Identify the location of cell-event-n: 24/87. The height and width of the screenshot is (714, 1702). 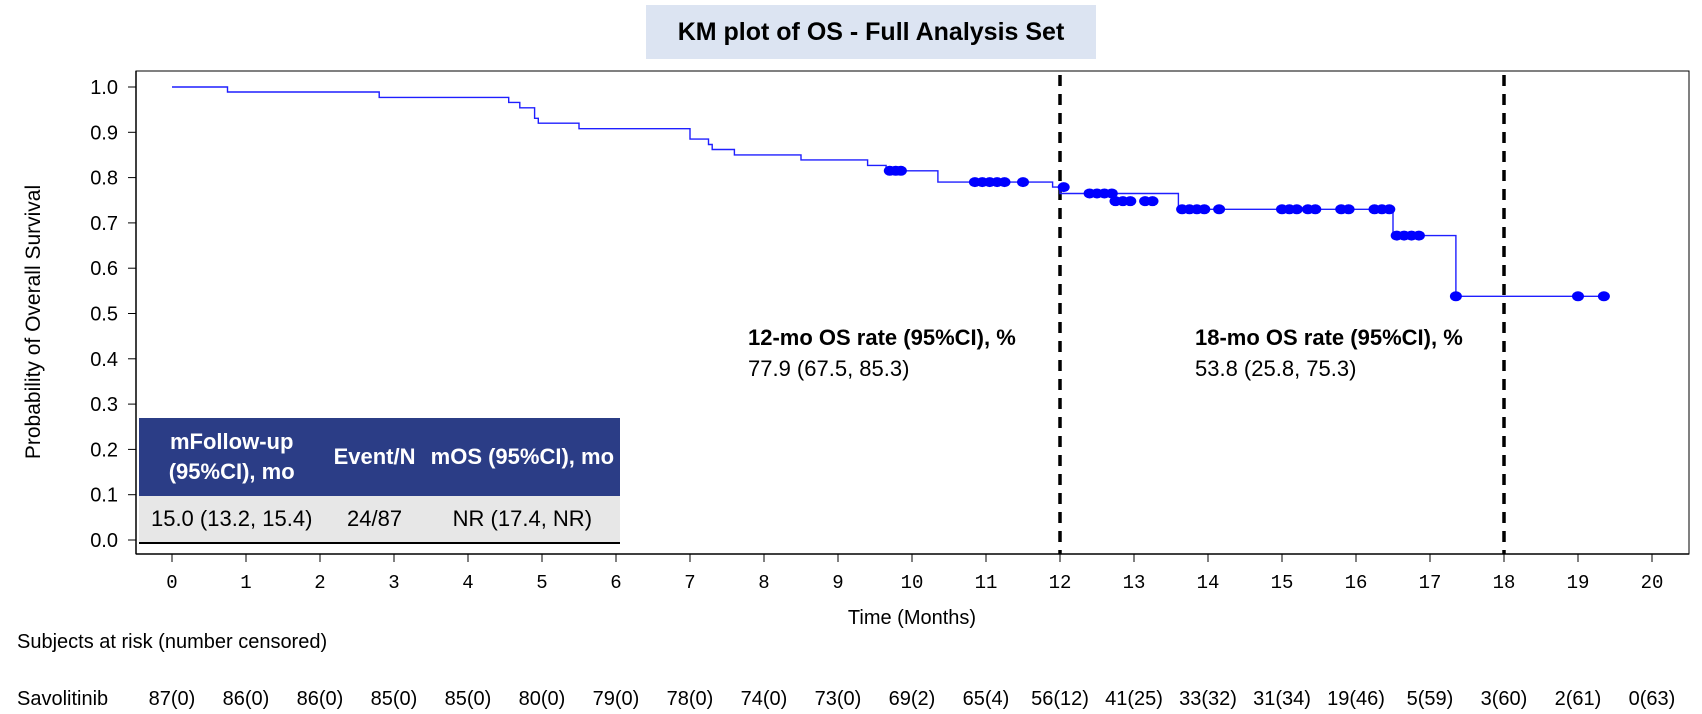
(374, 520).